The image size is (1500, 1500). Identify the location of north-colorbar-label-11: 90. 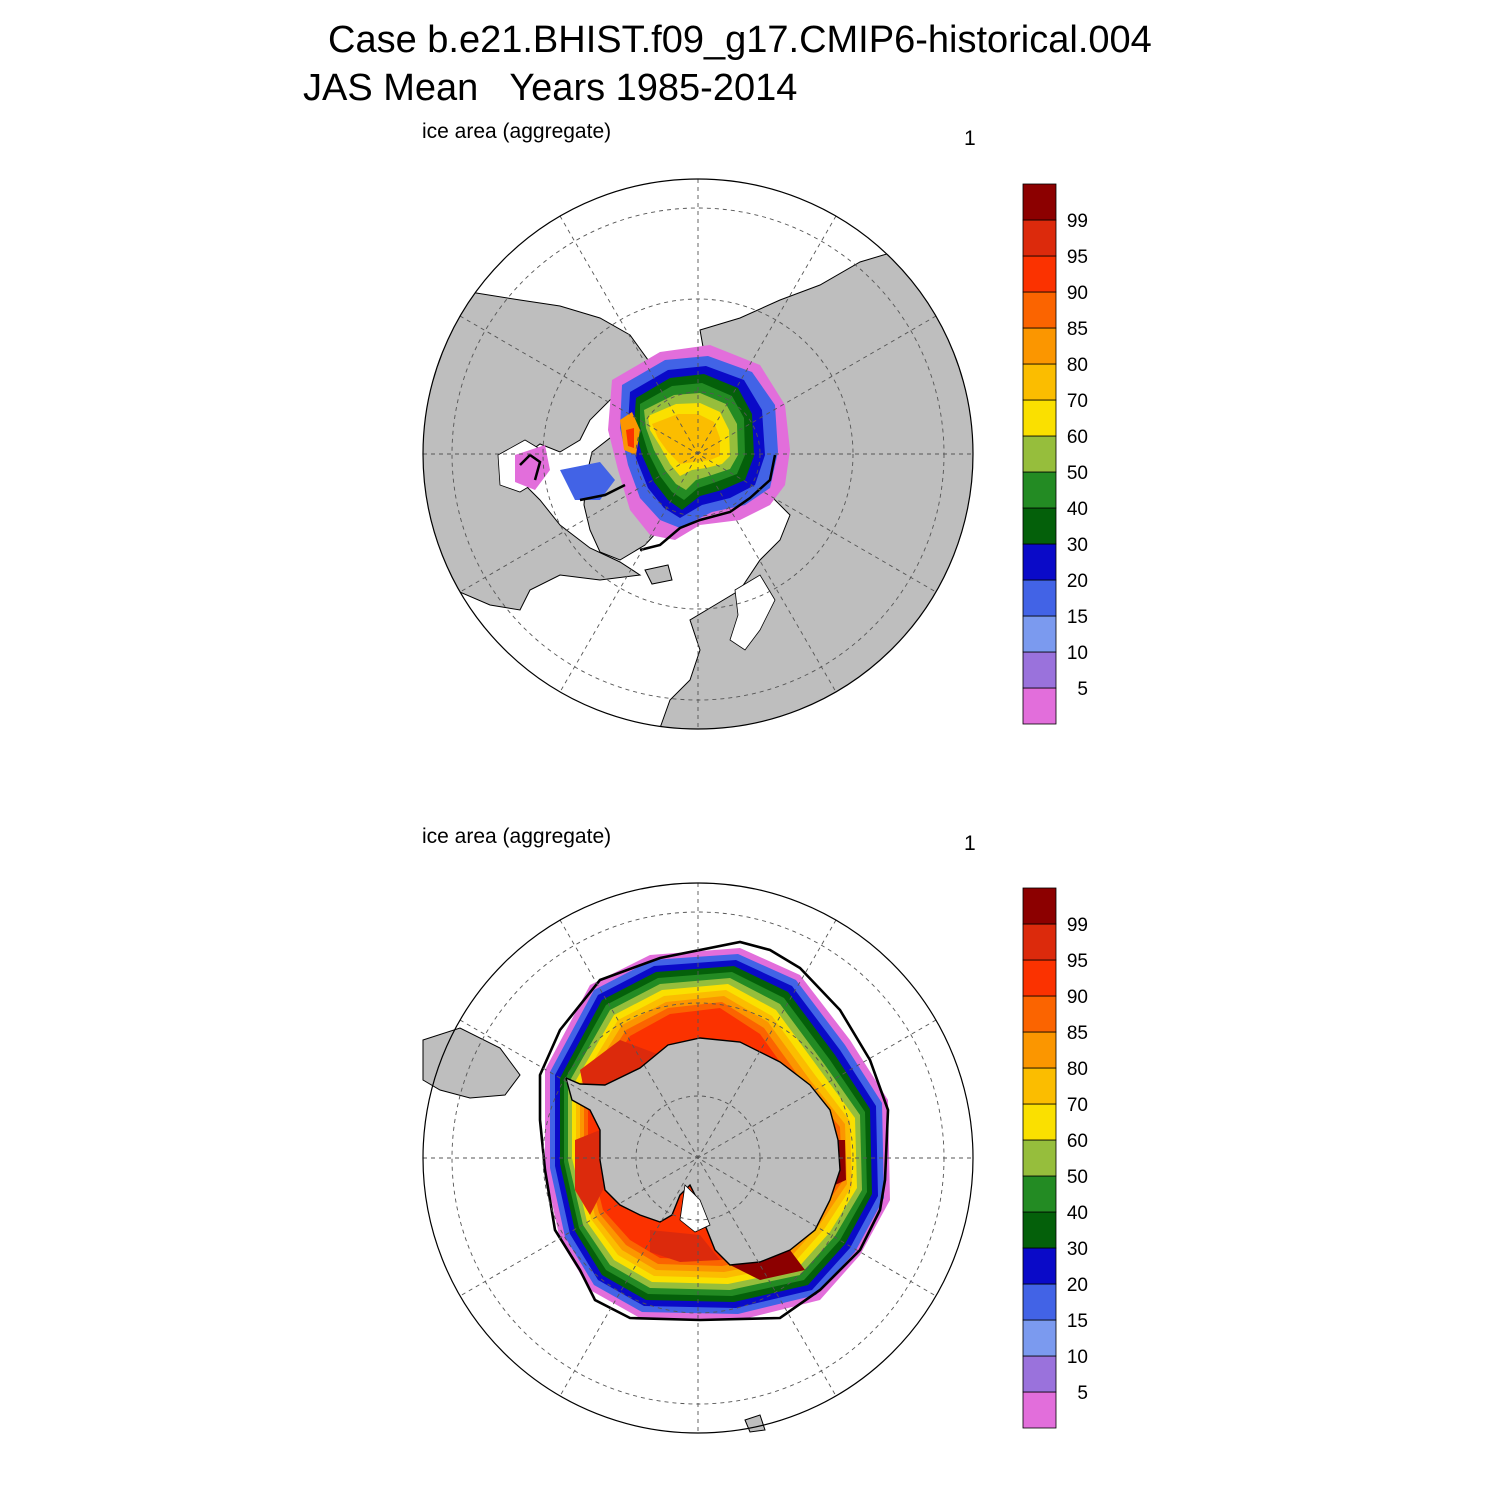
(1077, 293).